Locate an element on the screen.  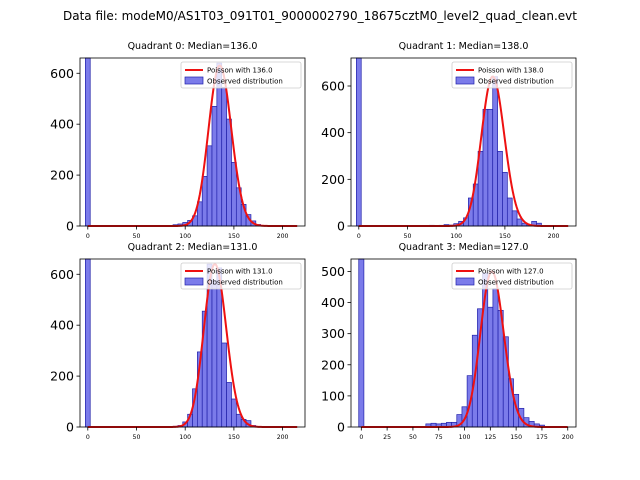
x-tick-label: 75 is located at coordinates (439, 437).